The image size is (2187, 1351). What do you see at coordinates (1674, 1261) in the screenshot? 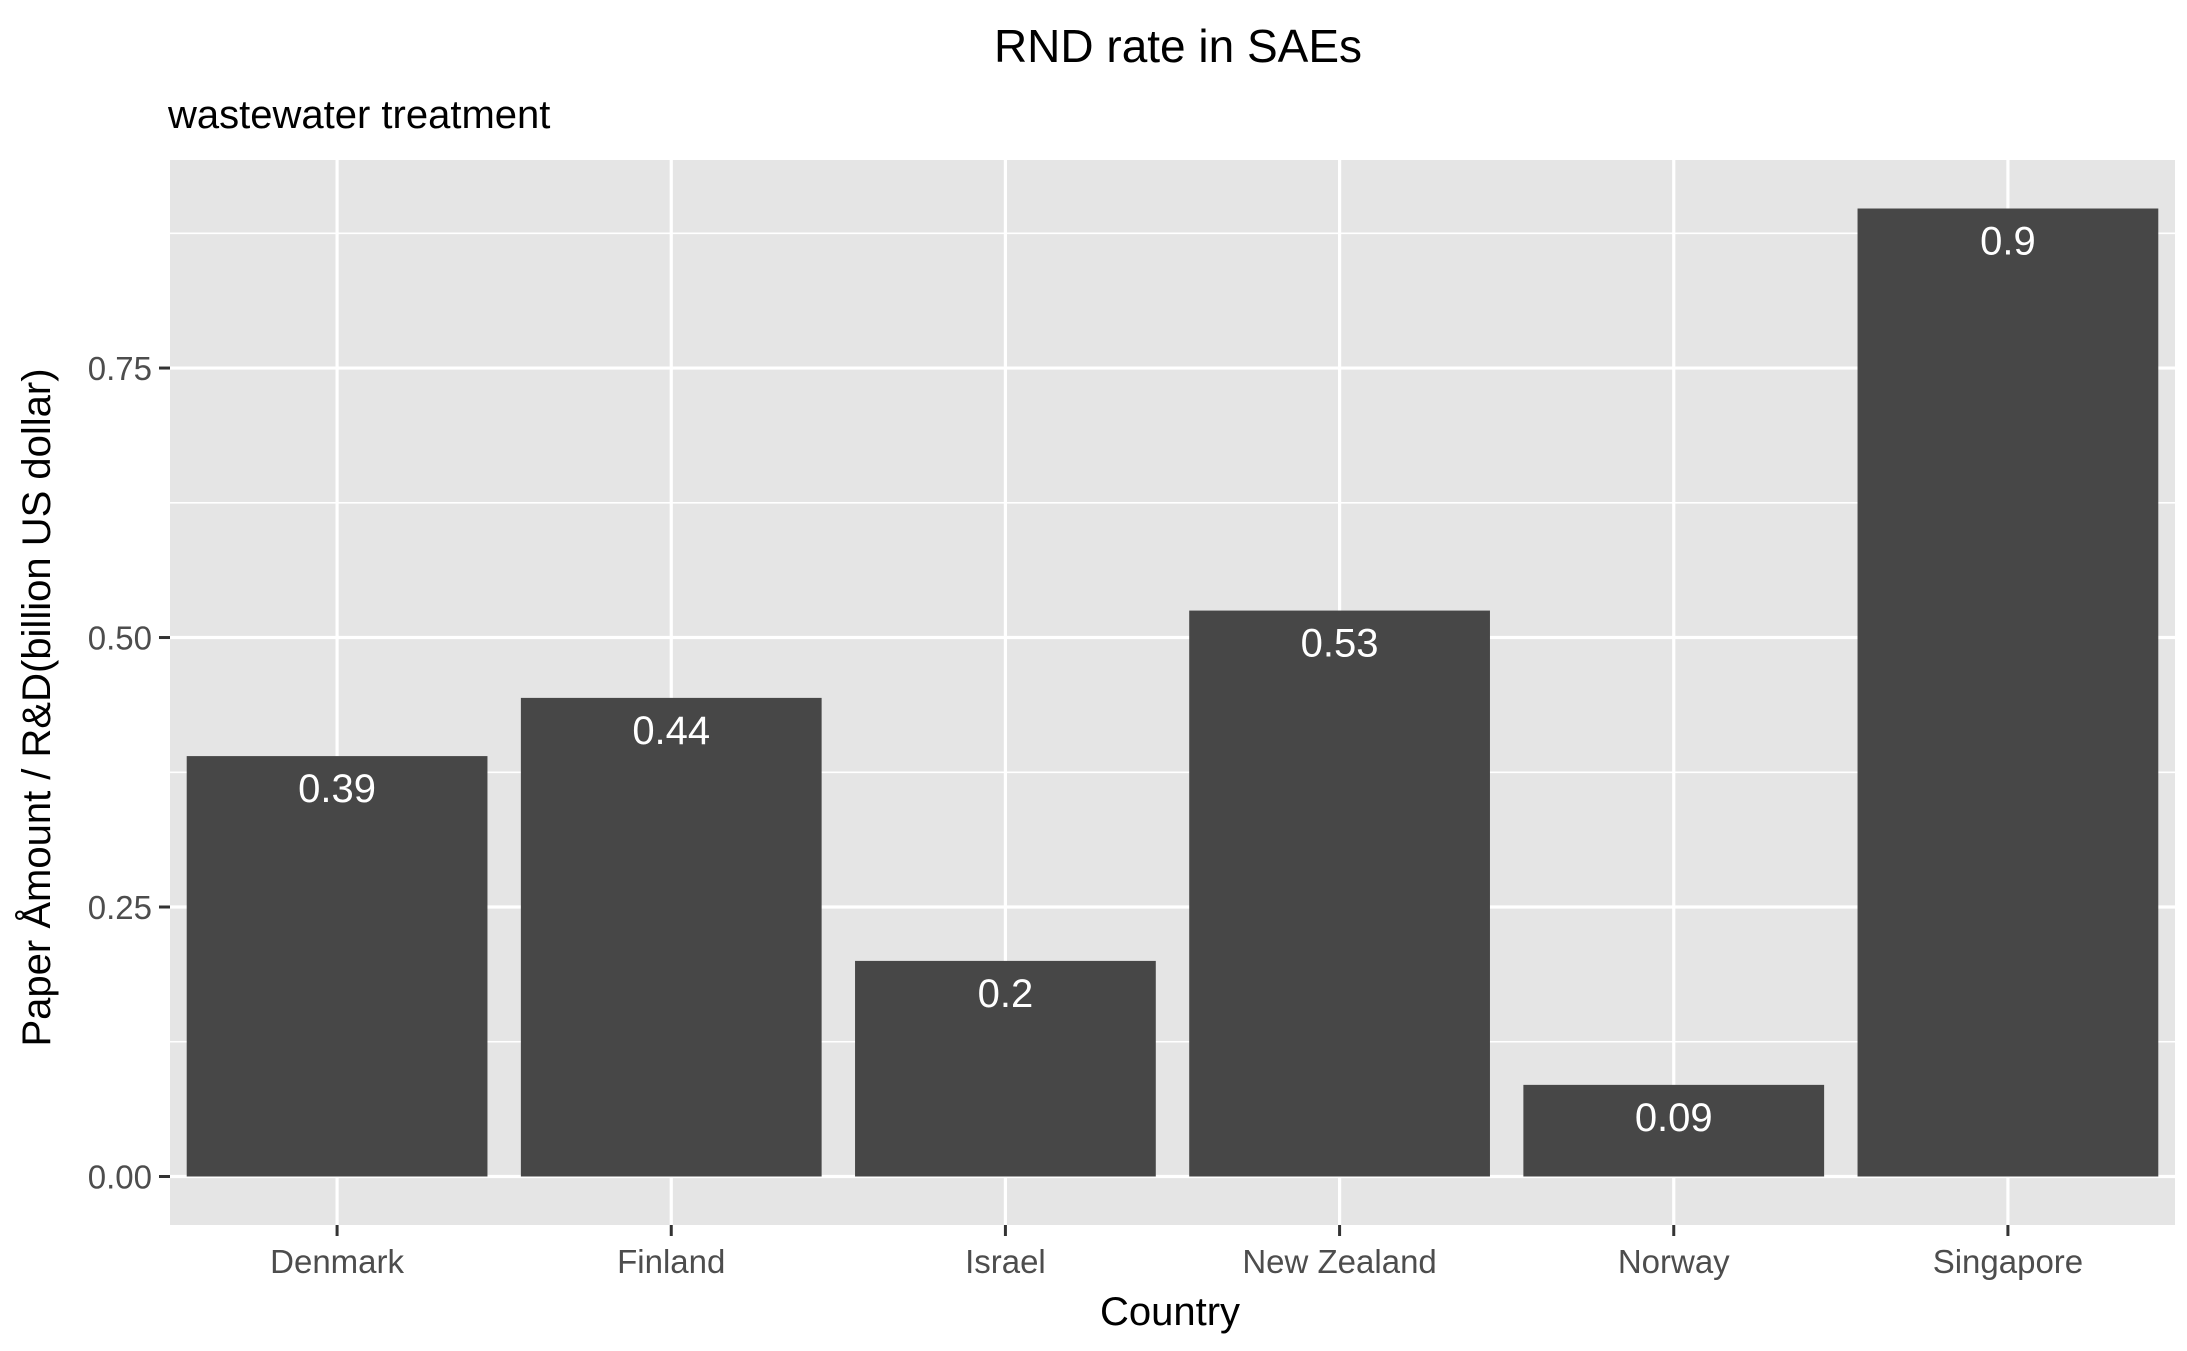
I see `x-tick-label: Norway` at bounding box center [1674, 1261].